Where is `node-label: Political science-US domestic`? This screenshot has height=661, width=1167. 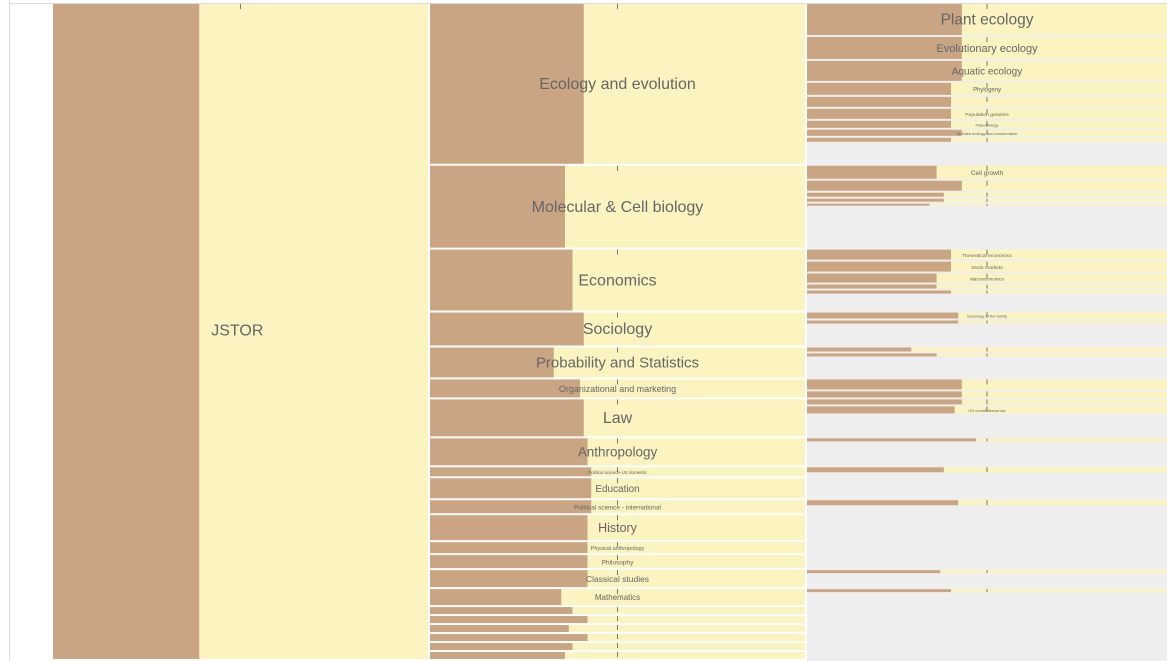 node-label: Political science-US domestic is located at coordinates (618, 472).